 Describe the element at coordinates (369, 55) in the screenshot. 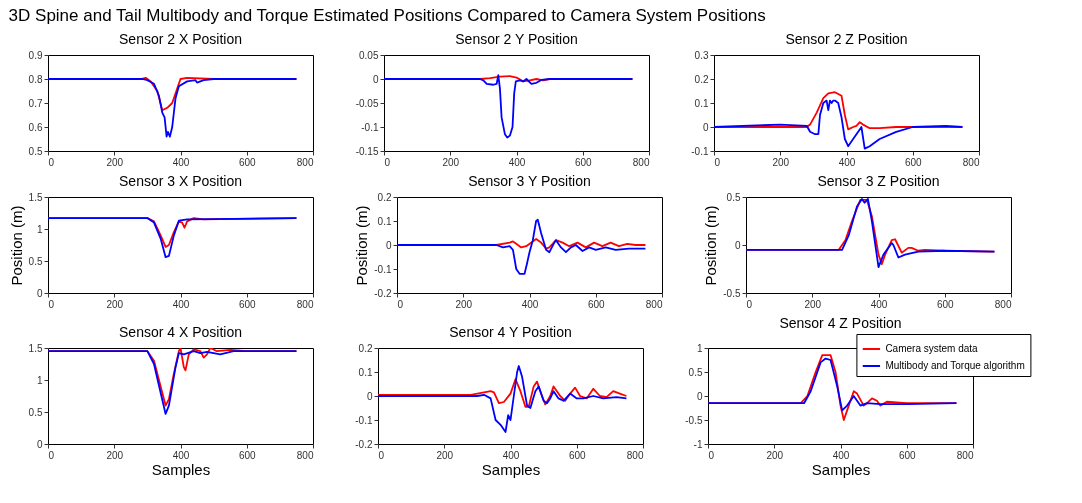

I see `y-tick-label: 0.05` at that location.